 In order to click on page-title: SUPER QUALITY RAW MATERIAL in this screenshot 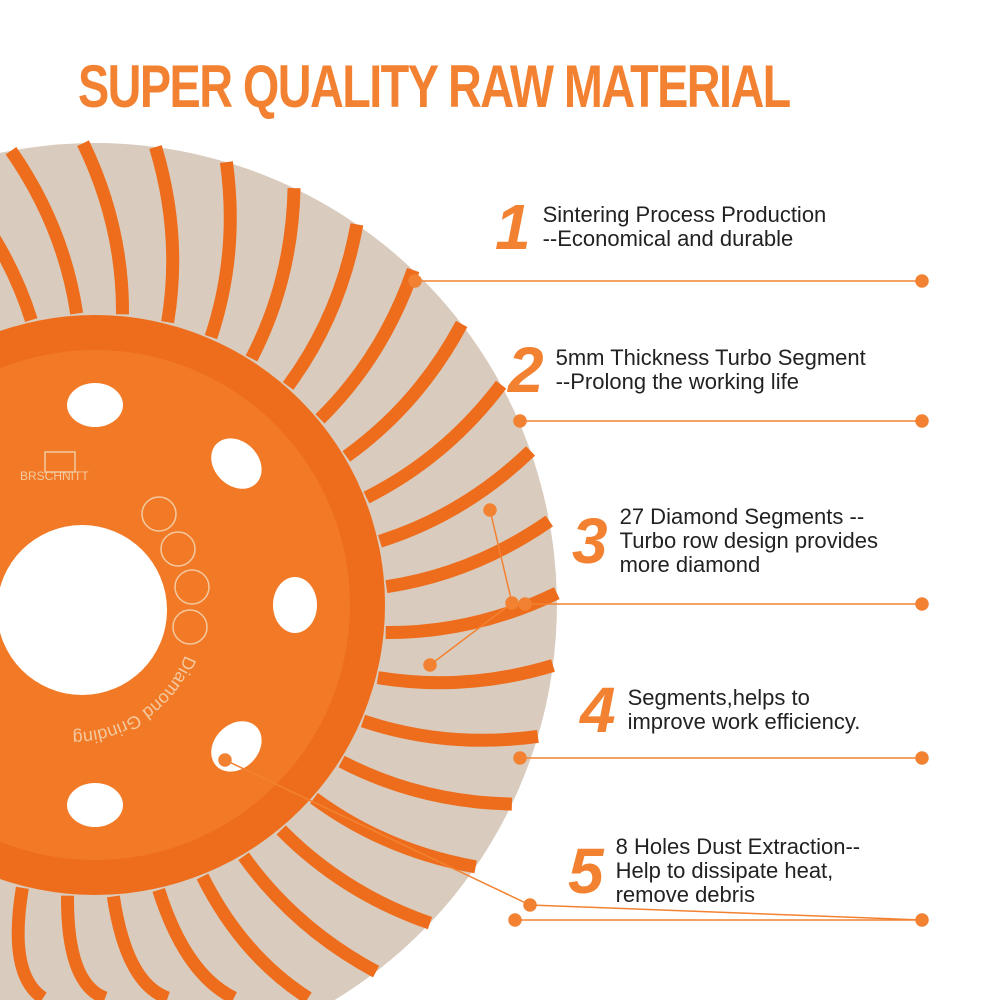, I will do `click(434, 86)`.